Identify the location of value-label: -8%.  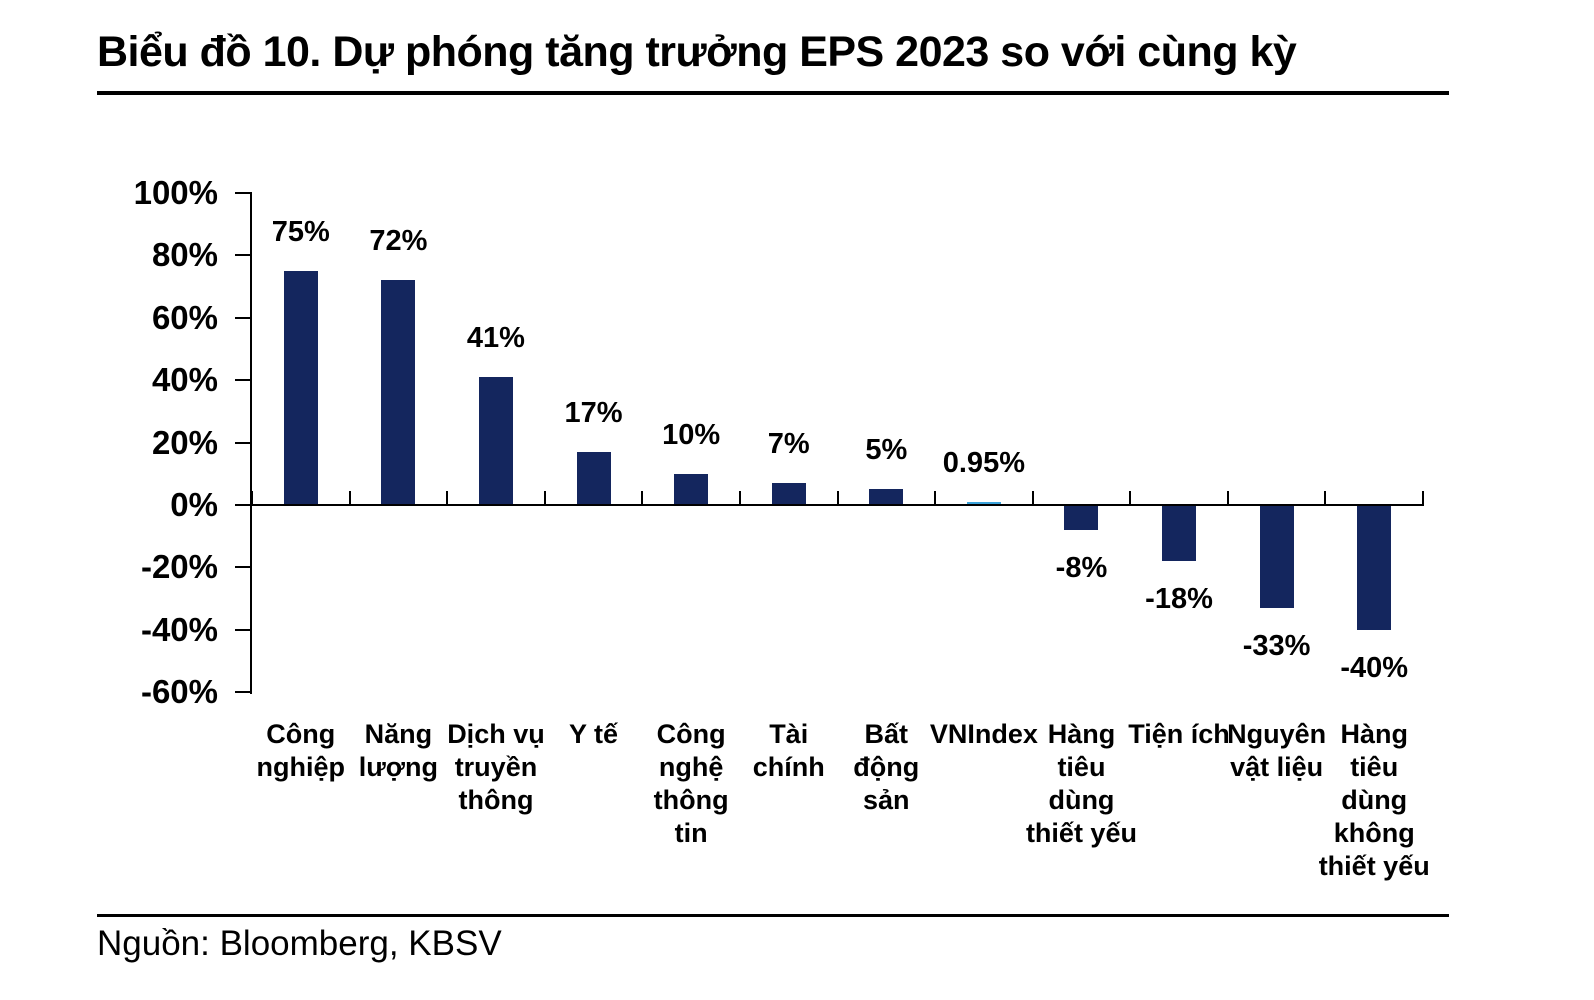
(1081, 567).